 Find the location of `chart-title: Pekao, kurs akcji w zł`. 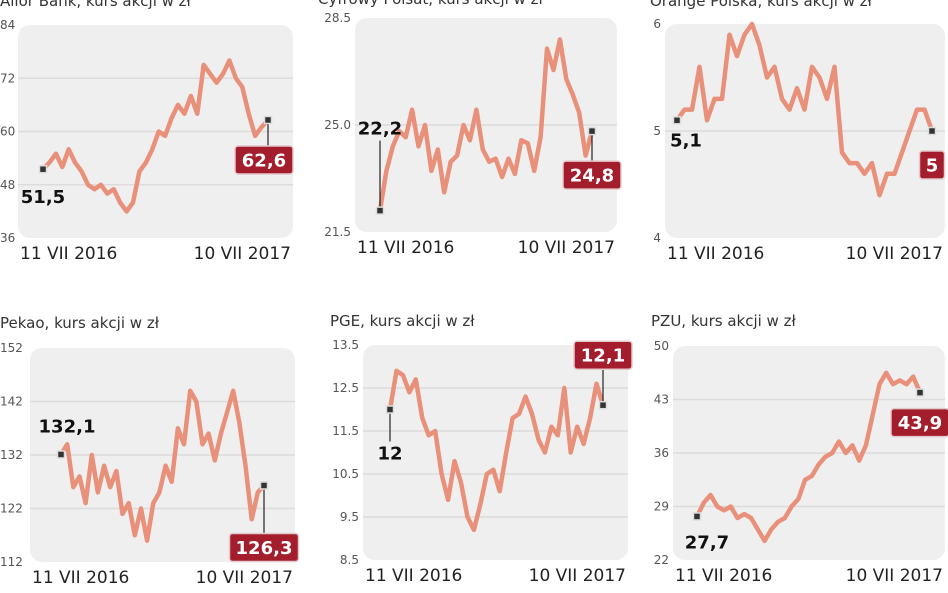

chart-title: Pekao, kurs akcji w zł is located at coordinates (80, 323).